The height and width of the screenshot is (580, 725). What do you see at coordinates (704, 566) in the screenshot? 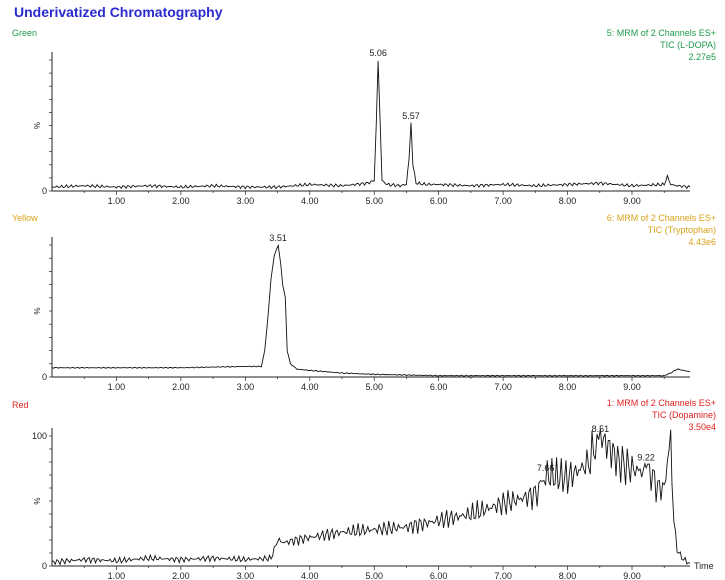
I see `x-axis-label: Time` at bounding box center [704, 566].